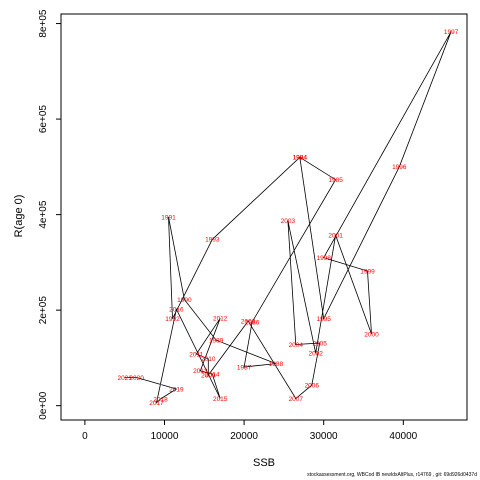  Describe the element at coordinates (323, 258) in the screenshot. I see `year-label-1998: 1998` at that location.